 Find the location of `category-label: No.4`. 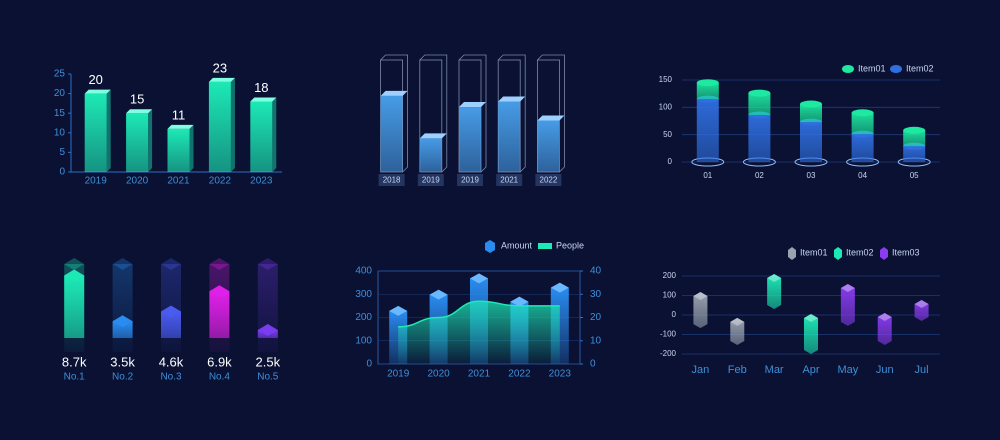

category-label: No.4 is located at coordinates (220, 377).